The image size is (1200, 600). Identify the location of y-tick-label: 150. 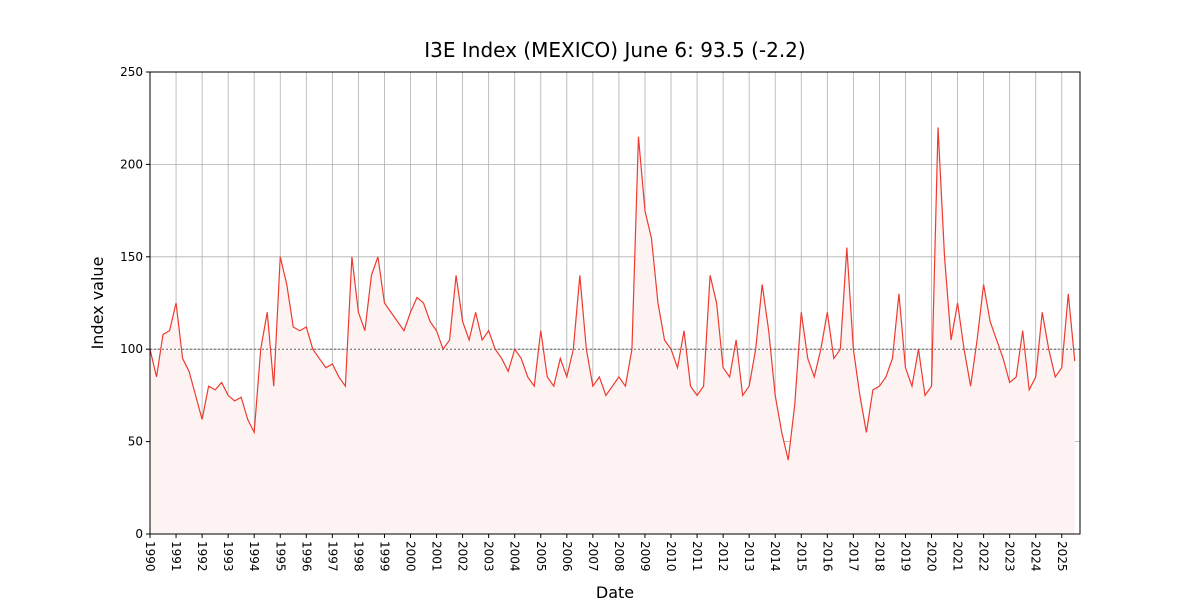
(131, 257).